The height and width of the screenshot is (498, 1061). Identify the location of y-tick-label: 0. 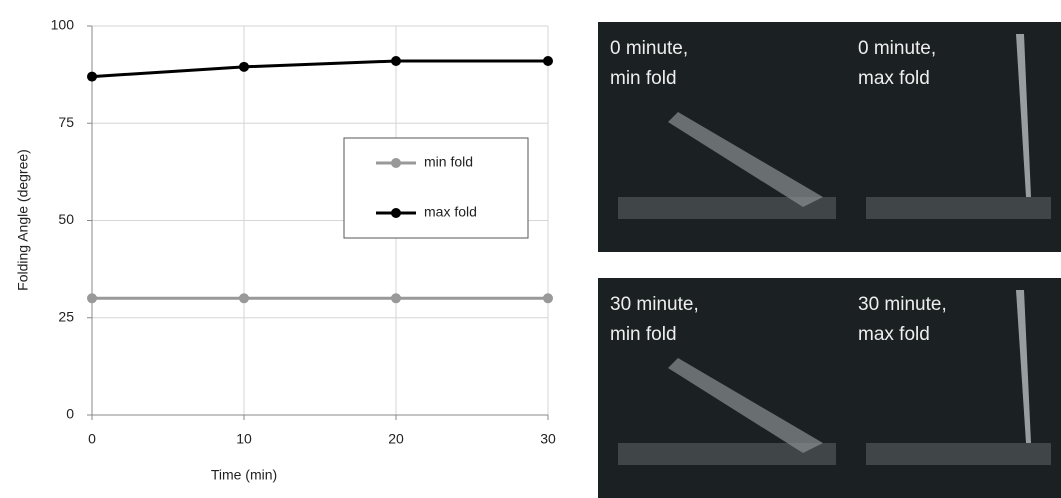
(70, 414).